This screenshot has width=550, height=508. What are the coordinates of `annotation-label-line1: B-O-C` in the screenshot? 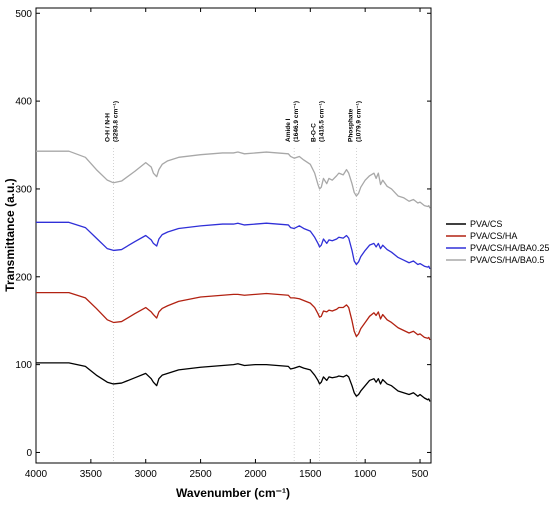 It's located at (314, 132).